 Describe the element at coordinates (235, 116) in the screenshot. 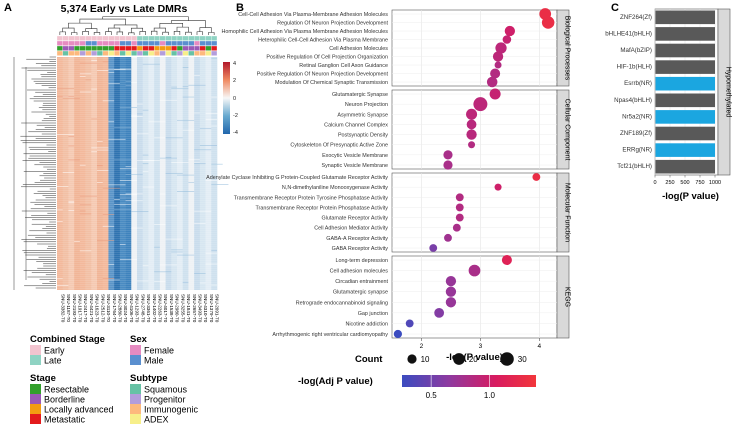

I see `scale-tick-neg2: -2` at that location.